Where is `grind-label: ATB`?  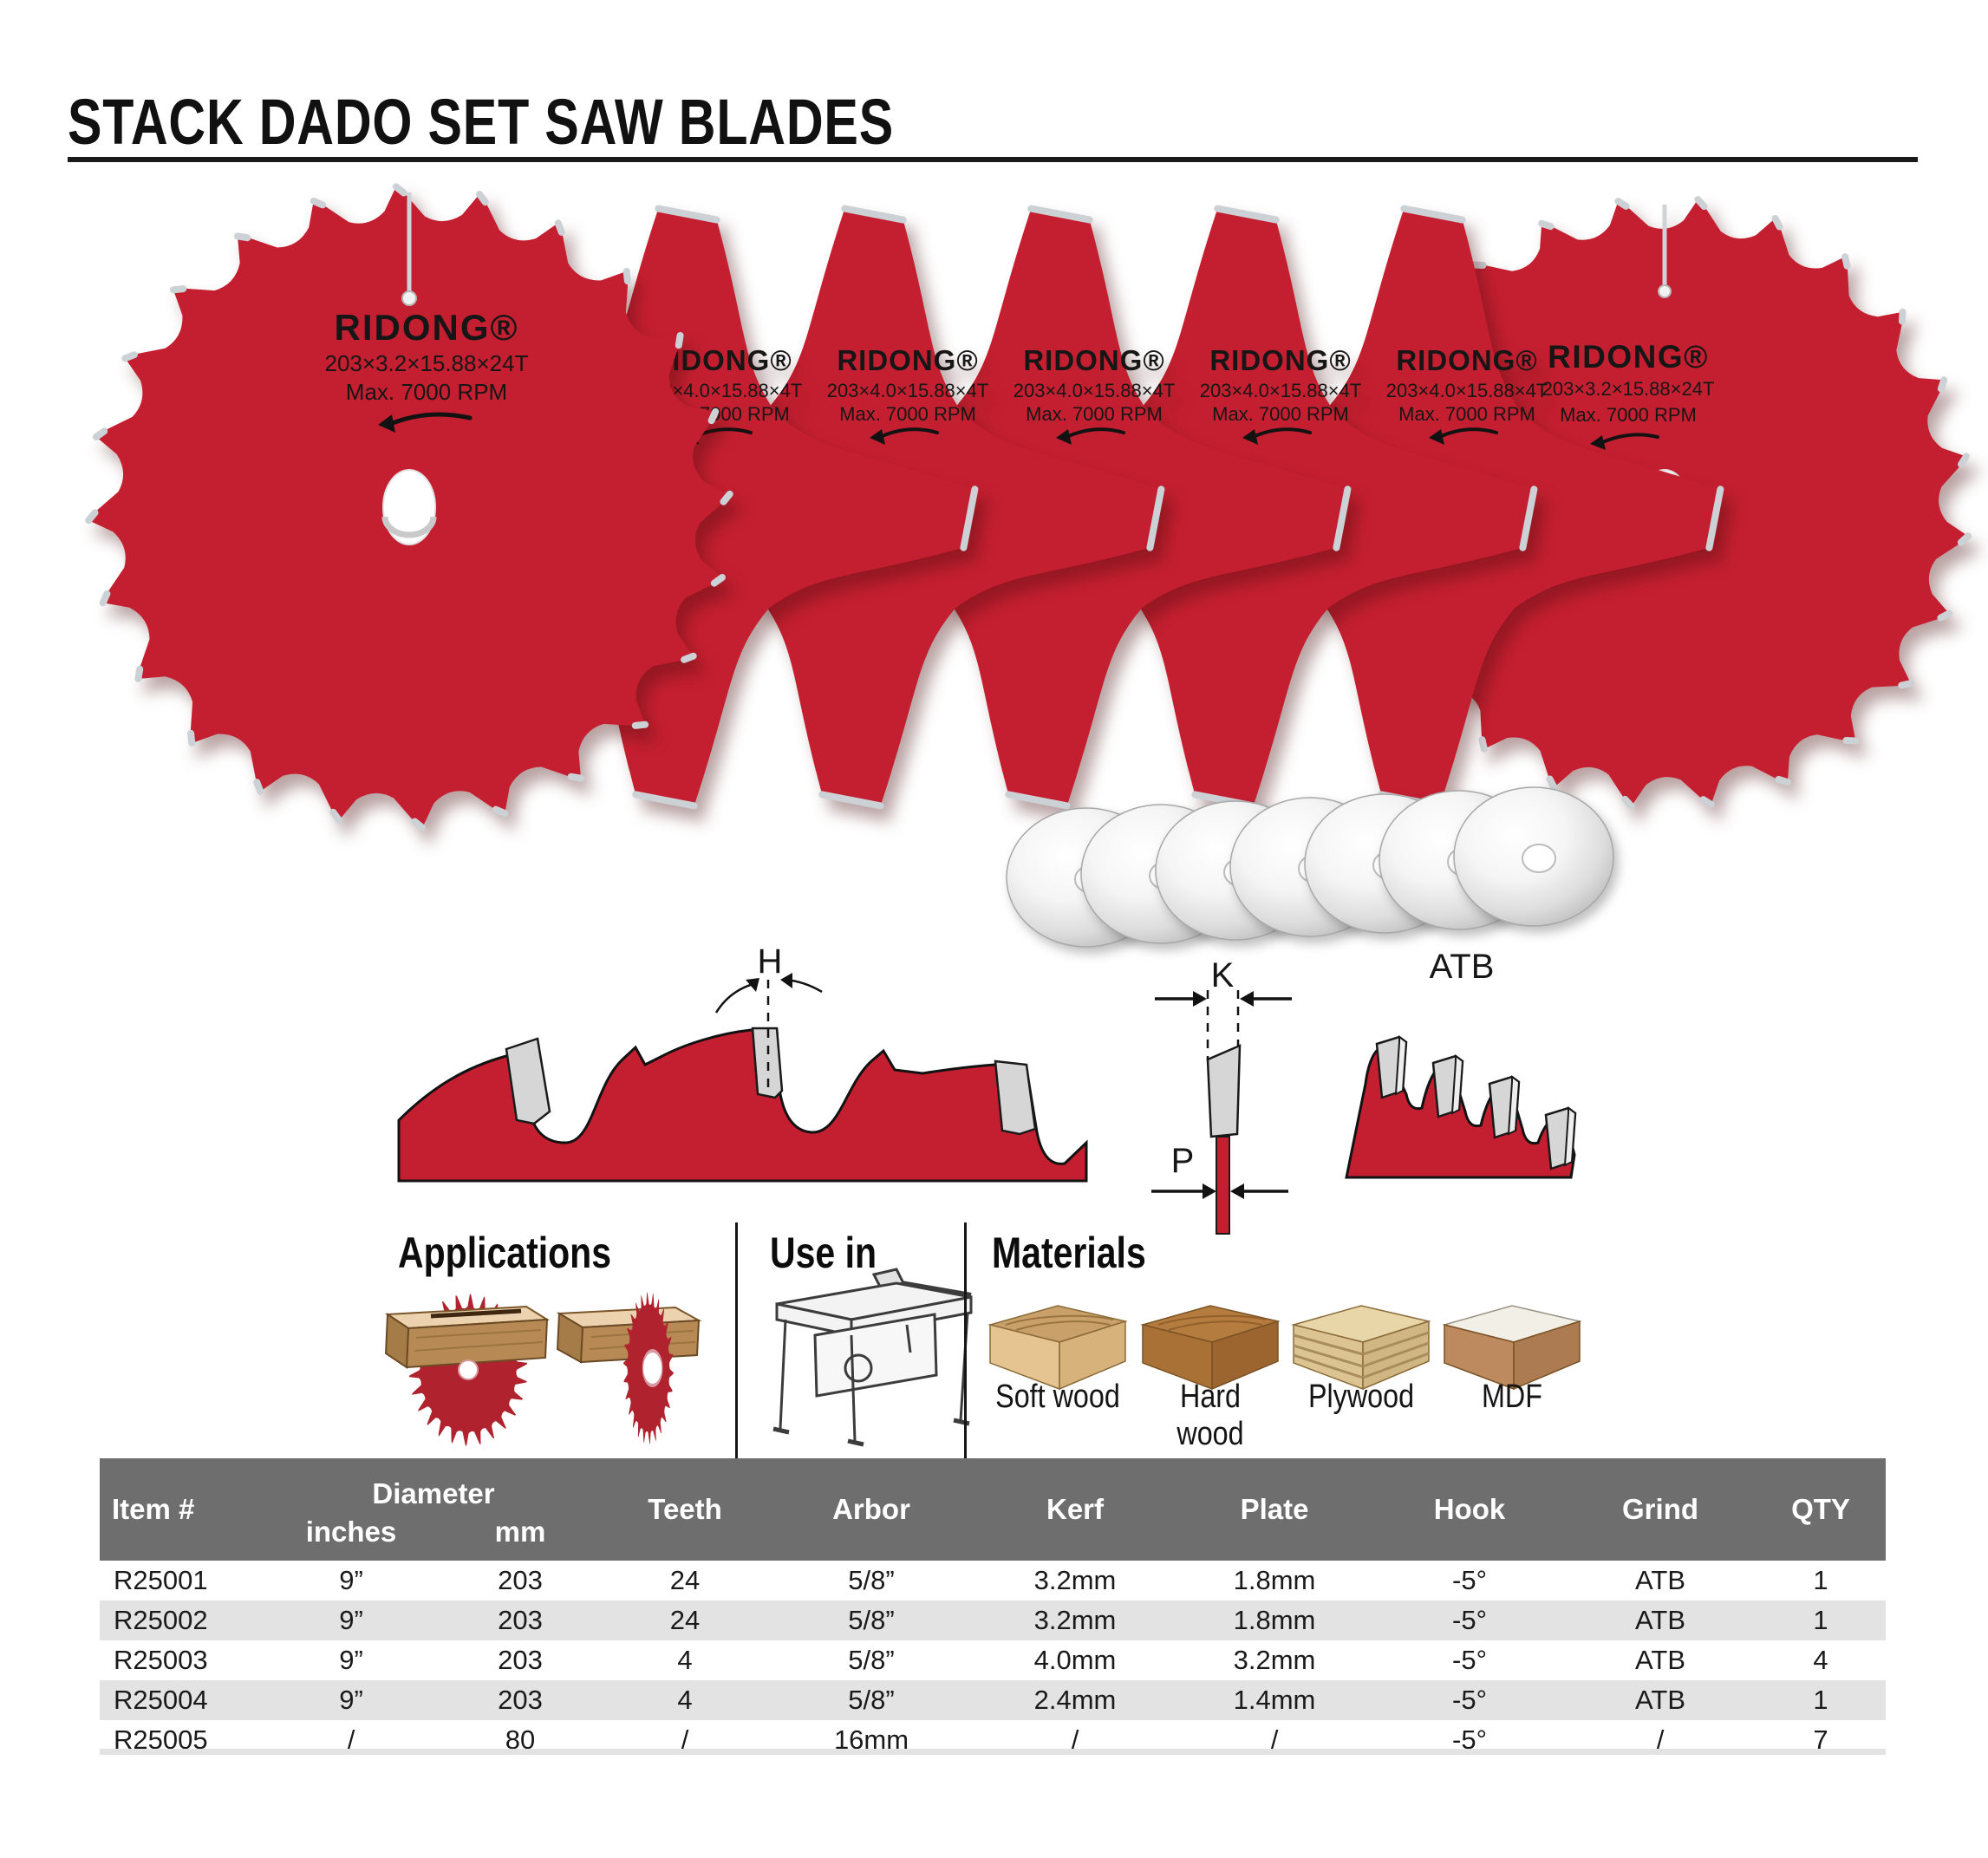 grind-label: ATB is located at coordinates (1462, 967).